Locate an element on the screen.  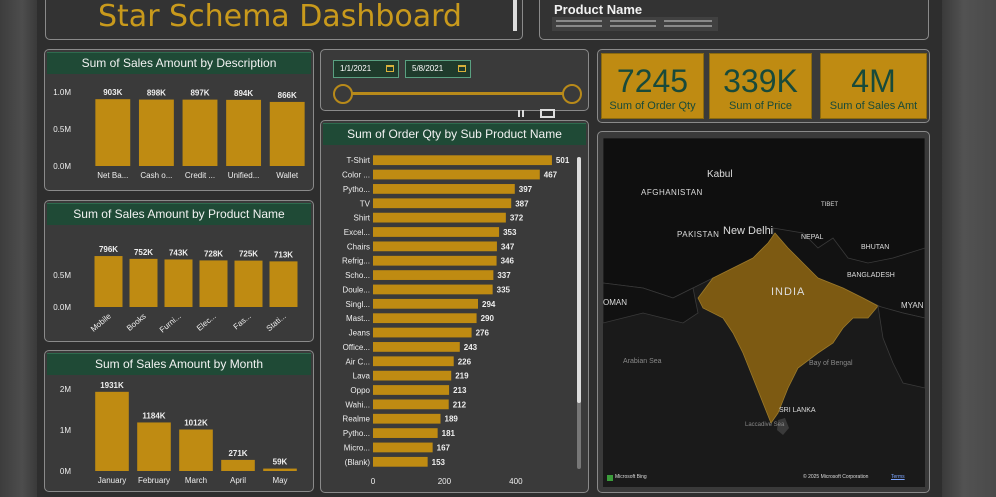
map-attribution-right: © 2025 Microsoft Corporation is located at coordinates (836, 477).